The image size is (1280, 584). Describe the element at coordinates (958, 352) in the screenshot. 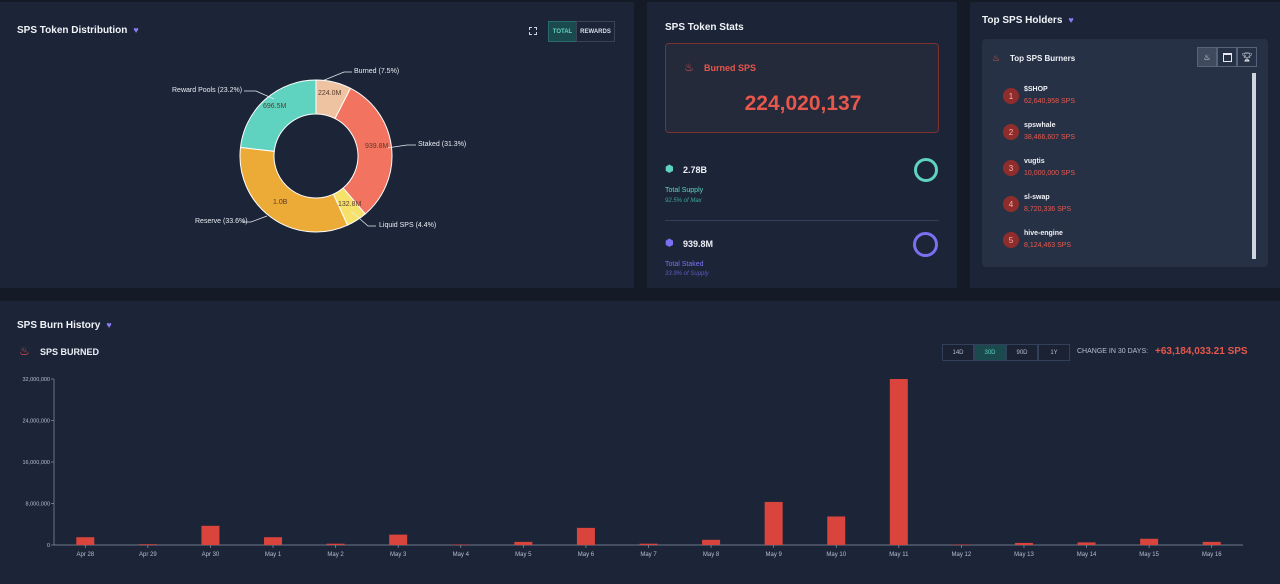

I see `range-14d-button: 14D` at that location.